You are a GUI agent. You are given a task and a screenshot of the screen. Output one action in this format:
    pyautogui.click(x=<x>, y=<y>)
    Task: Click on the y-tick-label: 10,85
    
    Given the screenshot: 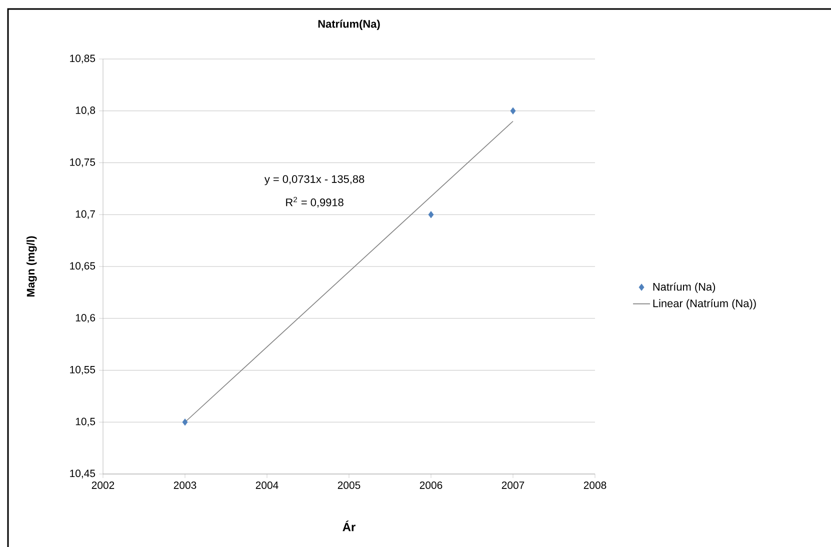 What is the action you would take?
    pyautogui.click(x=83, y=59)
    